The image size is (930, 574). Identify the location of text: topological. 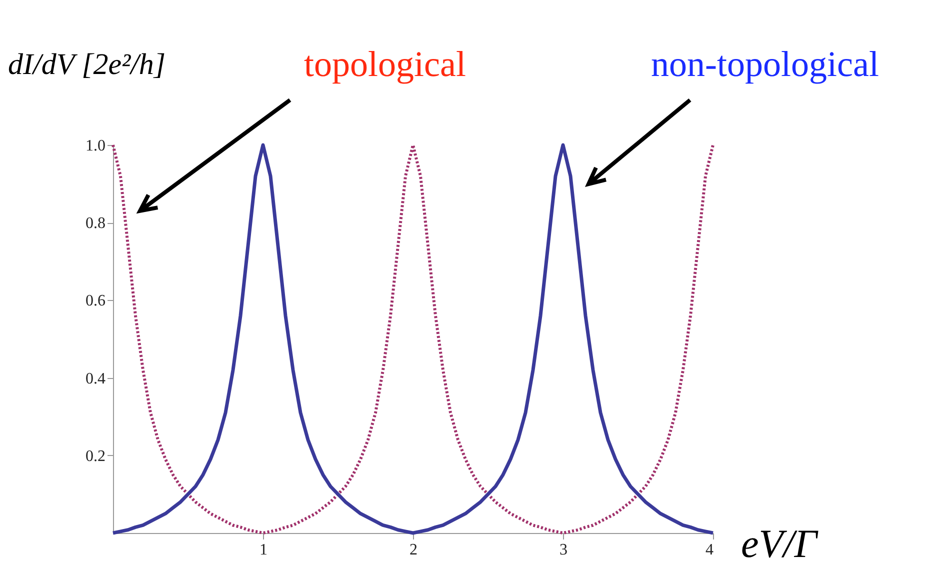
(385, 64).